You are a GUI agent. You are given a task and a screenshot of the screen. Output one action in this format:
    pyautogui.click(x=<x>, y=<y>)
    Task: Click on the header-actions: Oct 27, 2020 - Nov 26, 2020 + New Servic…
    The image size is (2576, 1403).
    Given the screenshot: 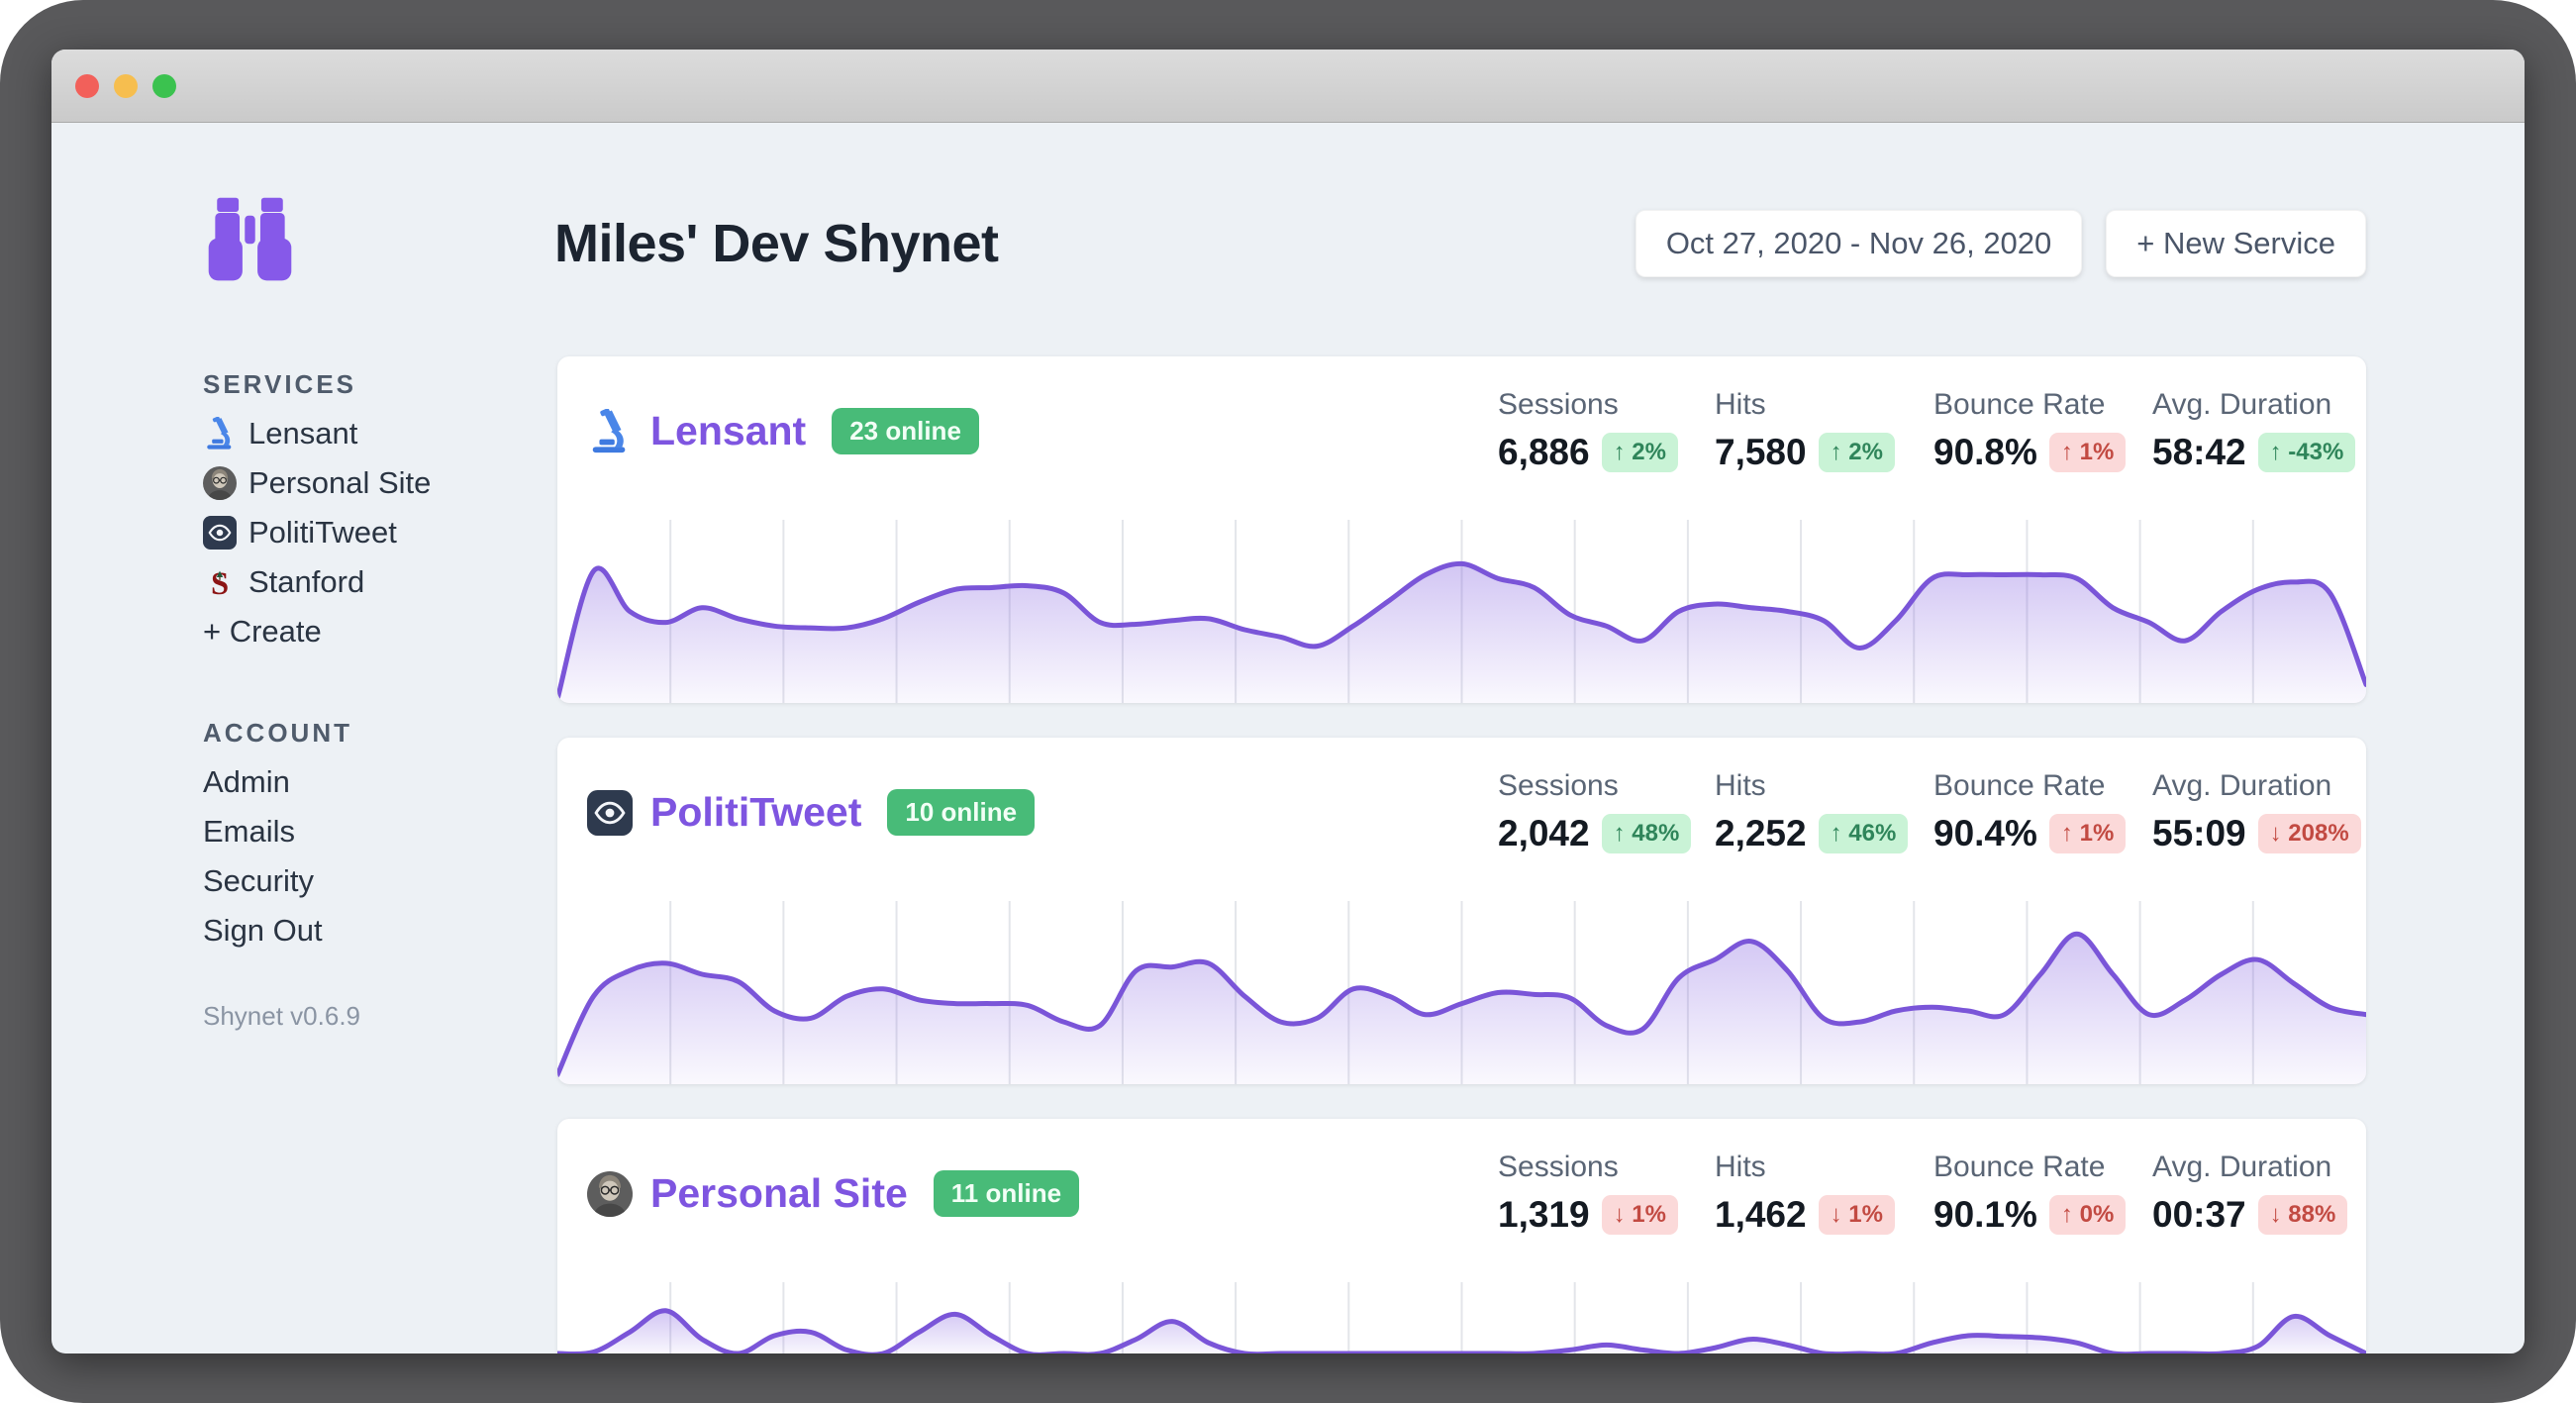 What is the action you would take?
    pyautogui.click(x=2001, y=243)
    